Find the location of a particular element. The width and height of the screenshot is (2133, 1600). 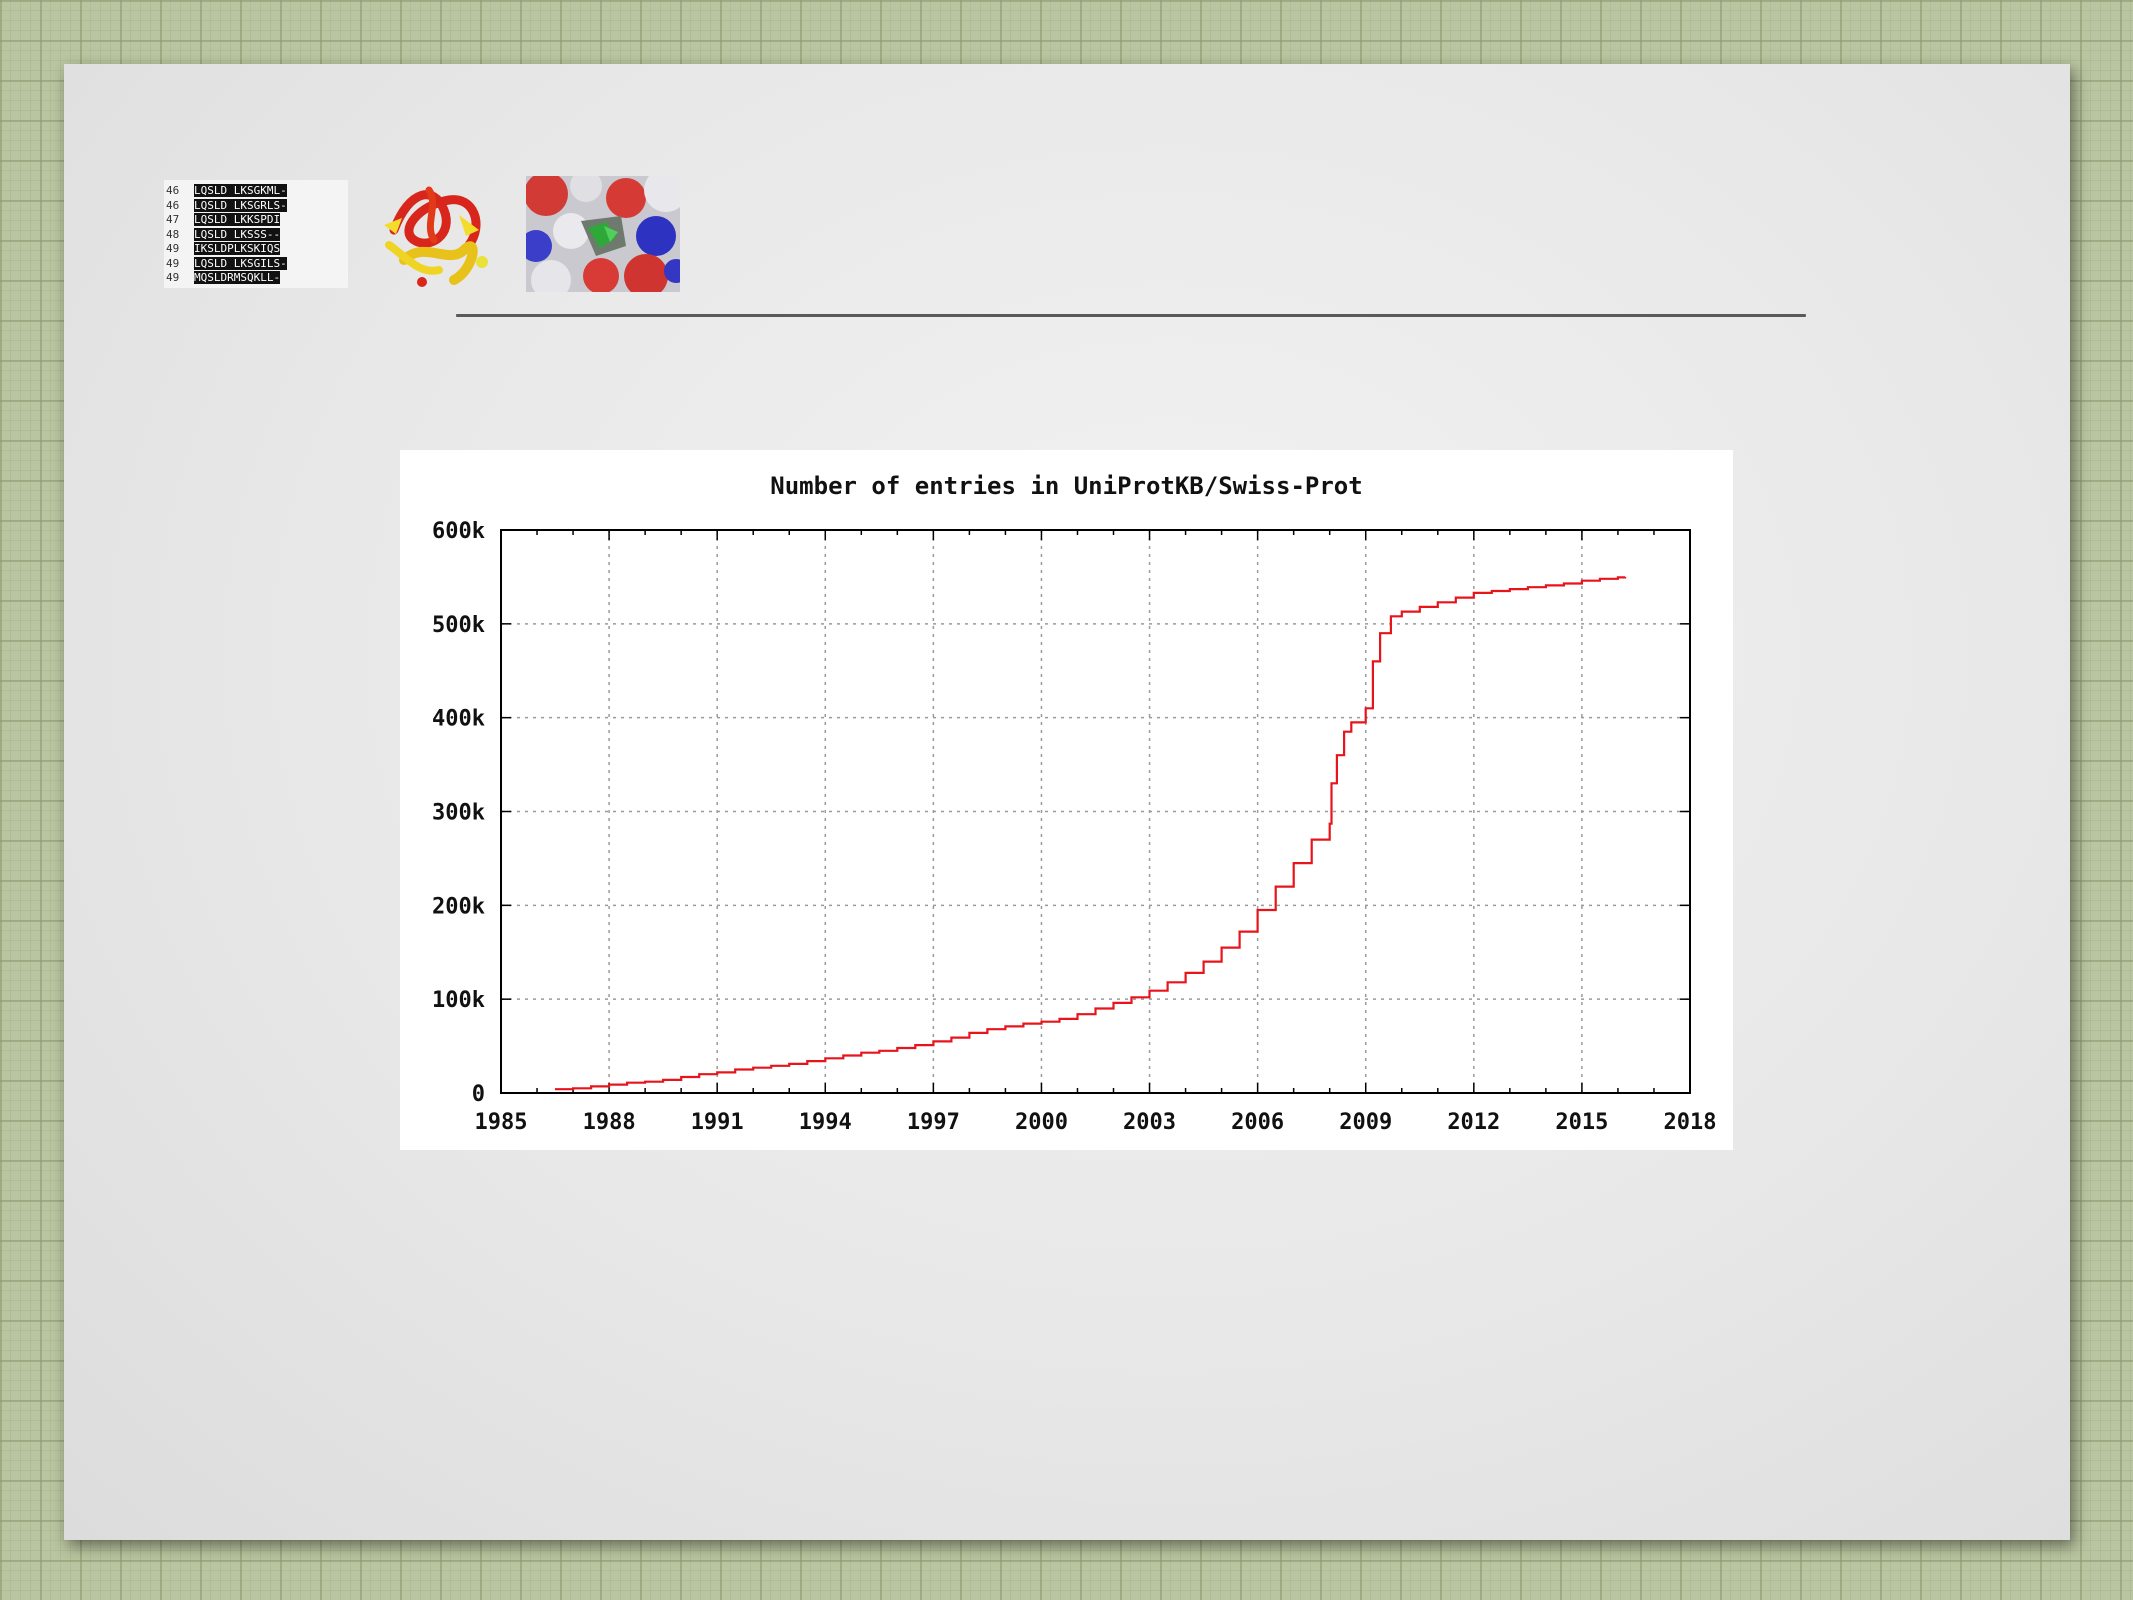

x-tick-label: 1994 is located at coordinates (825, 1122).